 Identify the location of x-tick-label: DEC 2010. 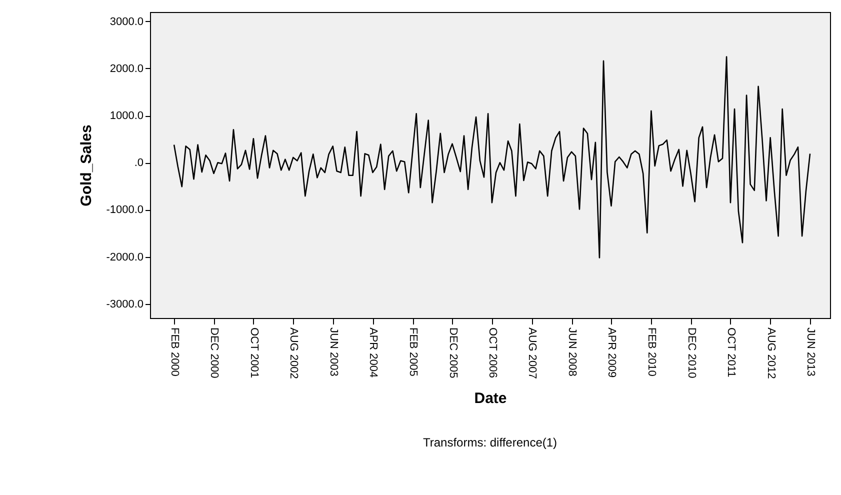
(691, 353).